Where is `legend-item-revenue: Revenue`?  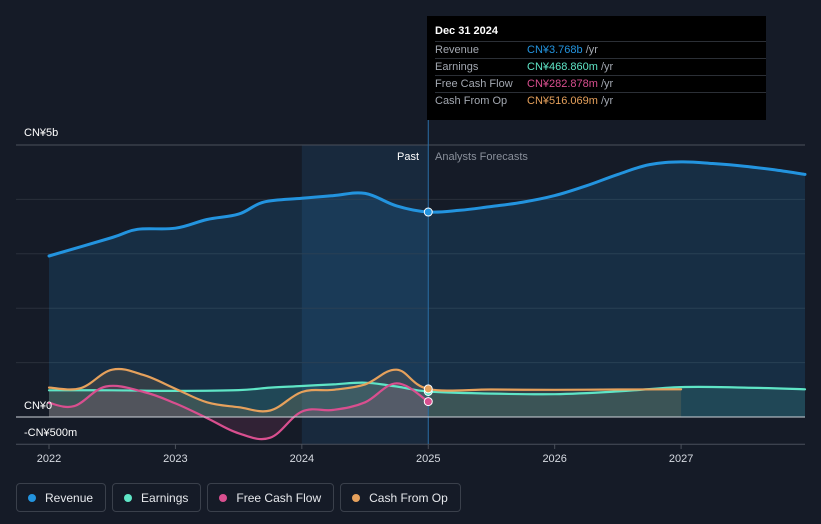
legend-item-revenue: Revenue is located at coordinates (61, 497).